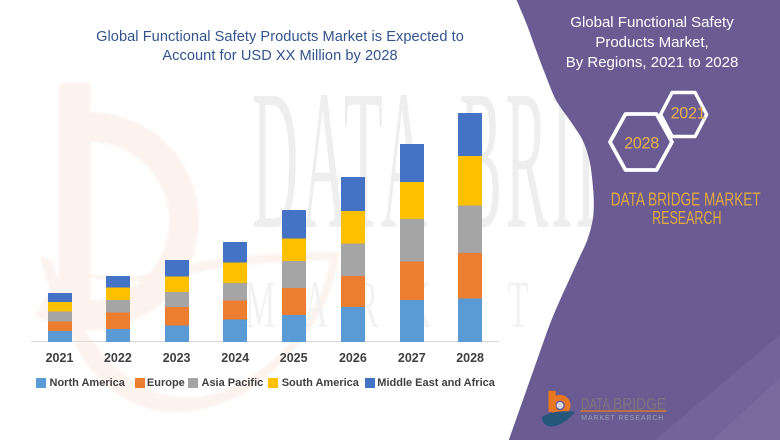  What do you see at coordinates (639, 404) in the screenshot?
I see `svg-text: BRIDGE` at bounding box center [639, 404].